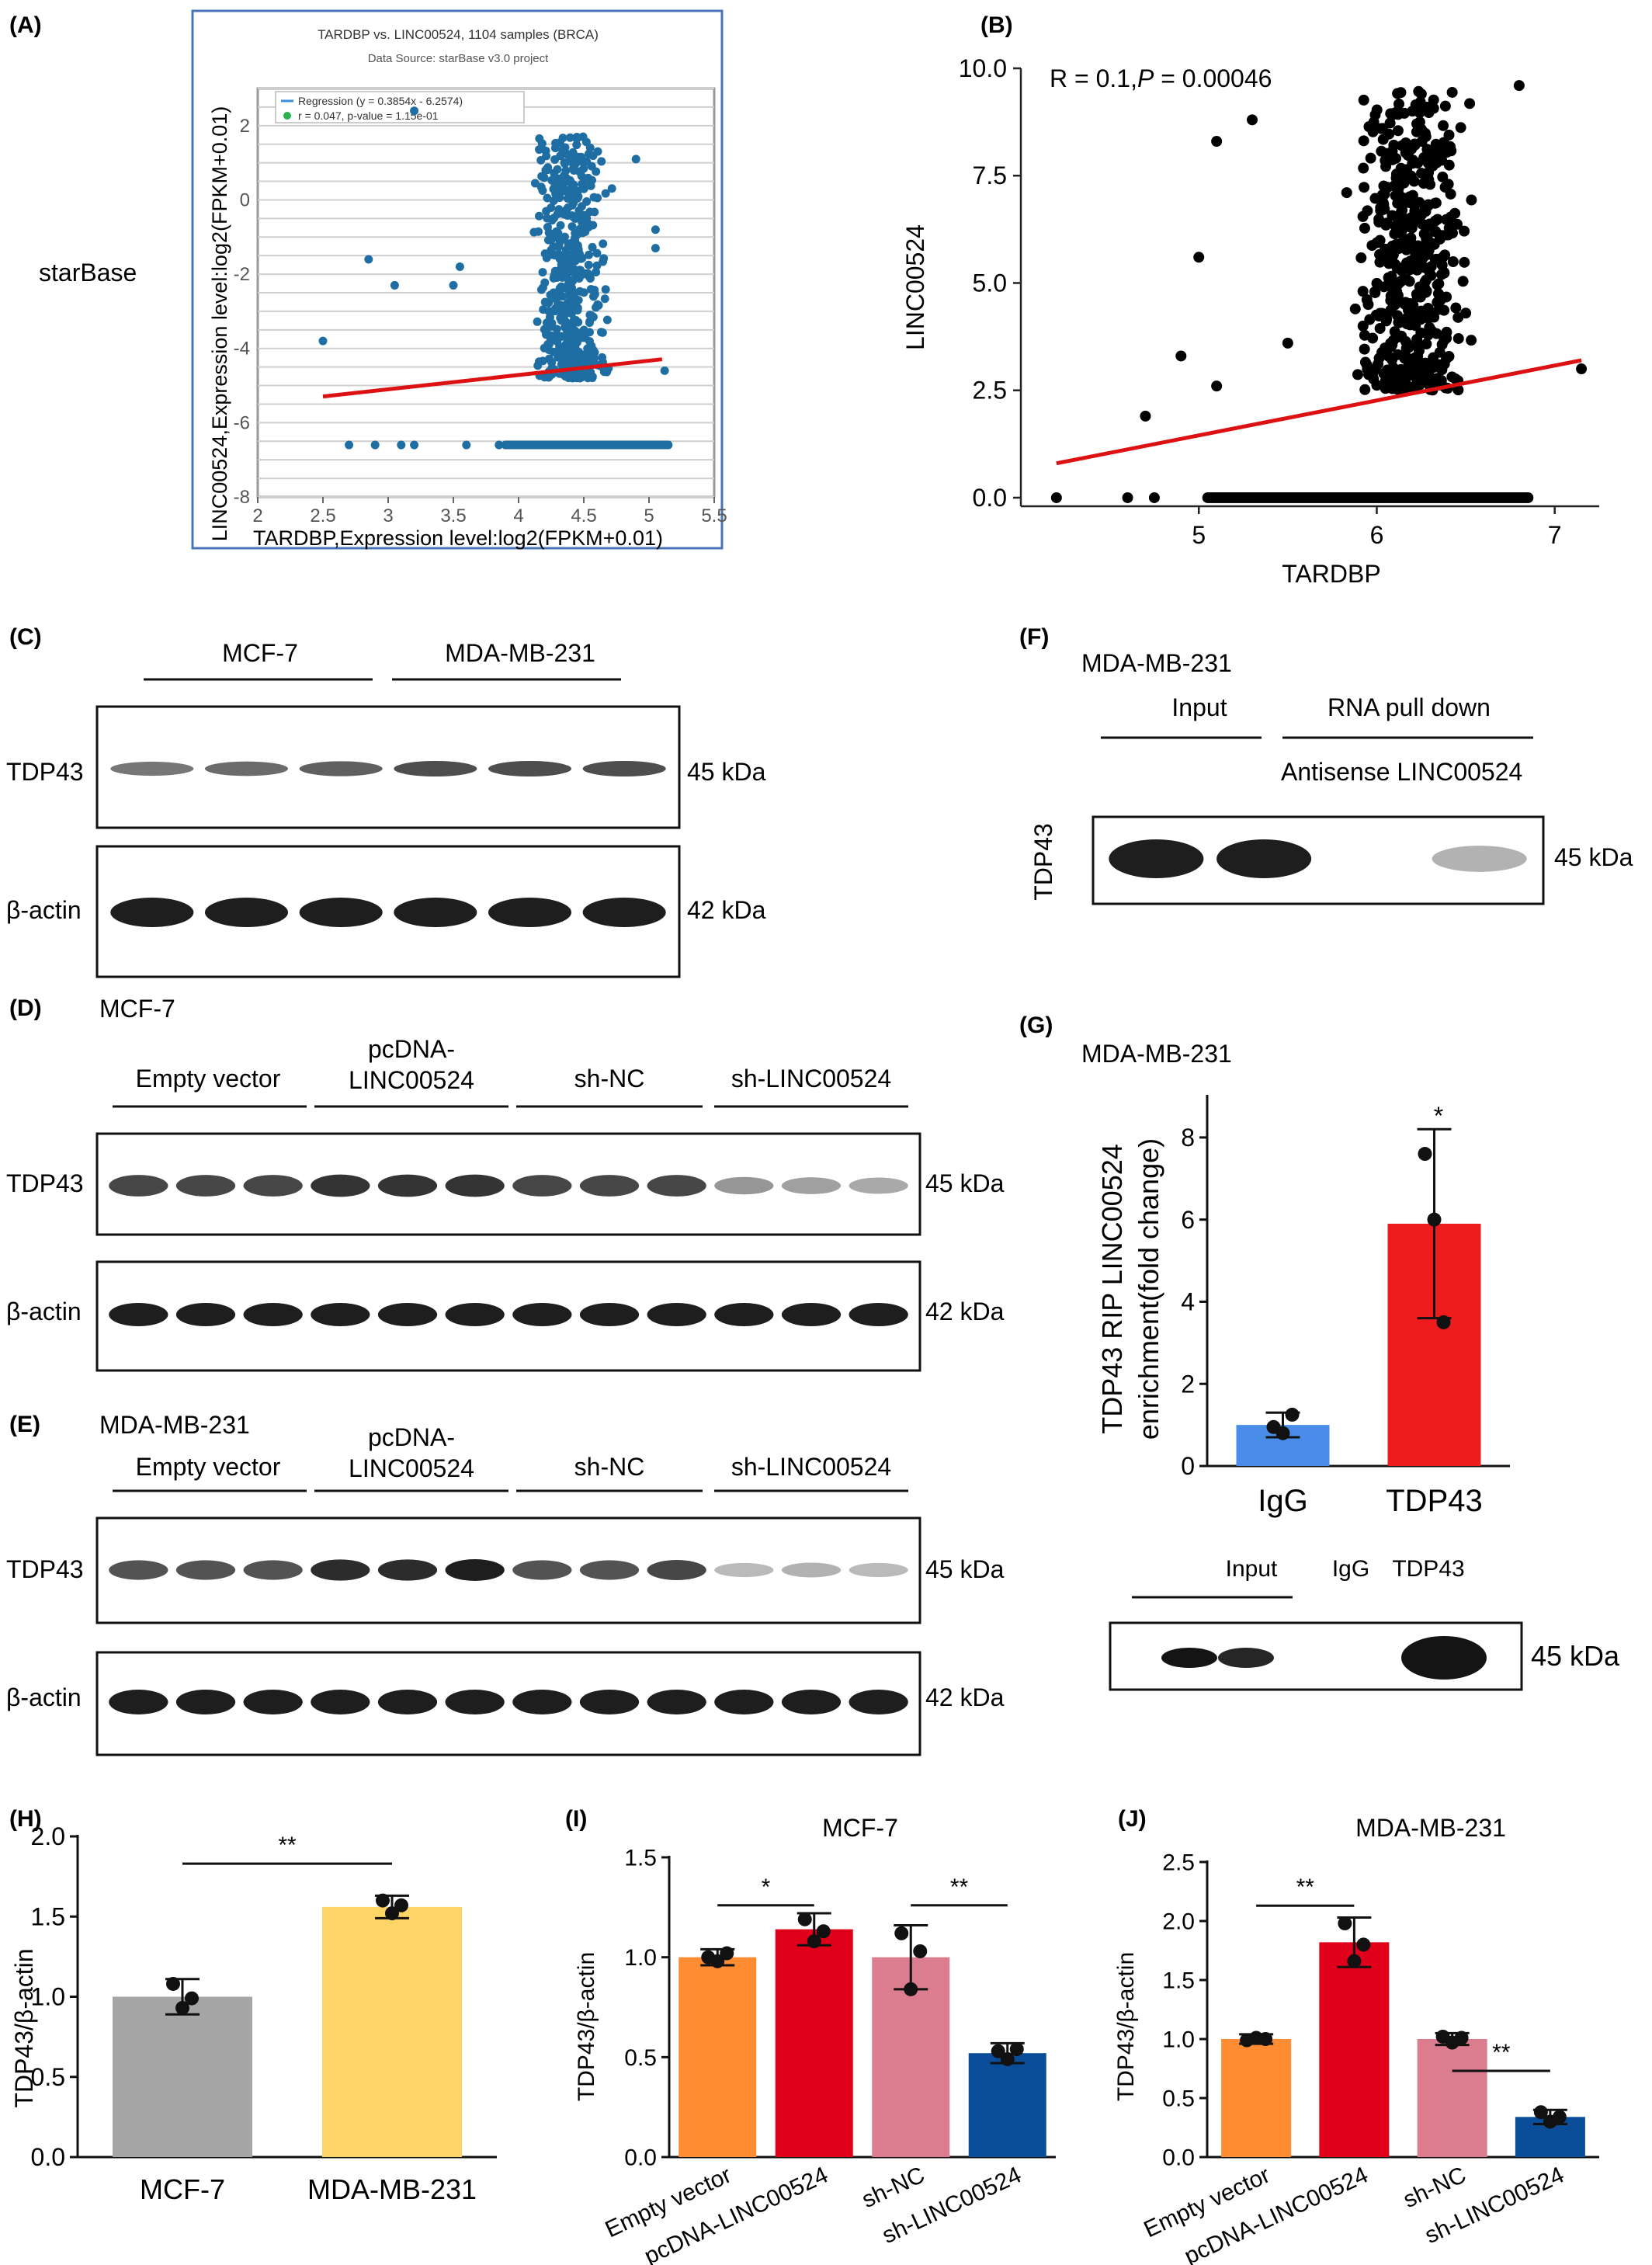  Describe the element at coordinates (25, 25) in the screenshot. I see `panel-label-a: (A)` at that location.